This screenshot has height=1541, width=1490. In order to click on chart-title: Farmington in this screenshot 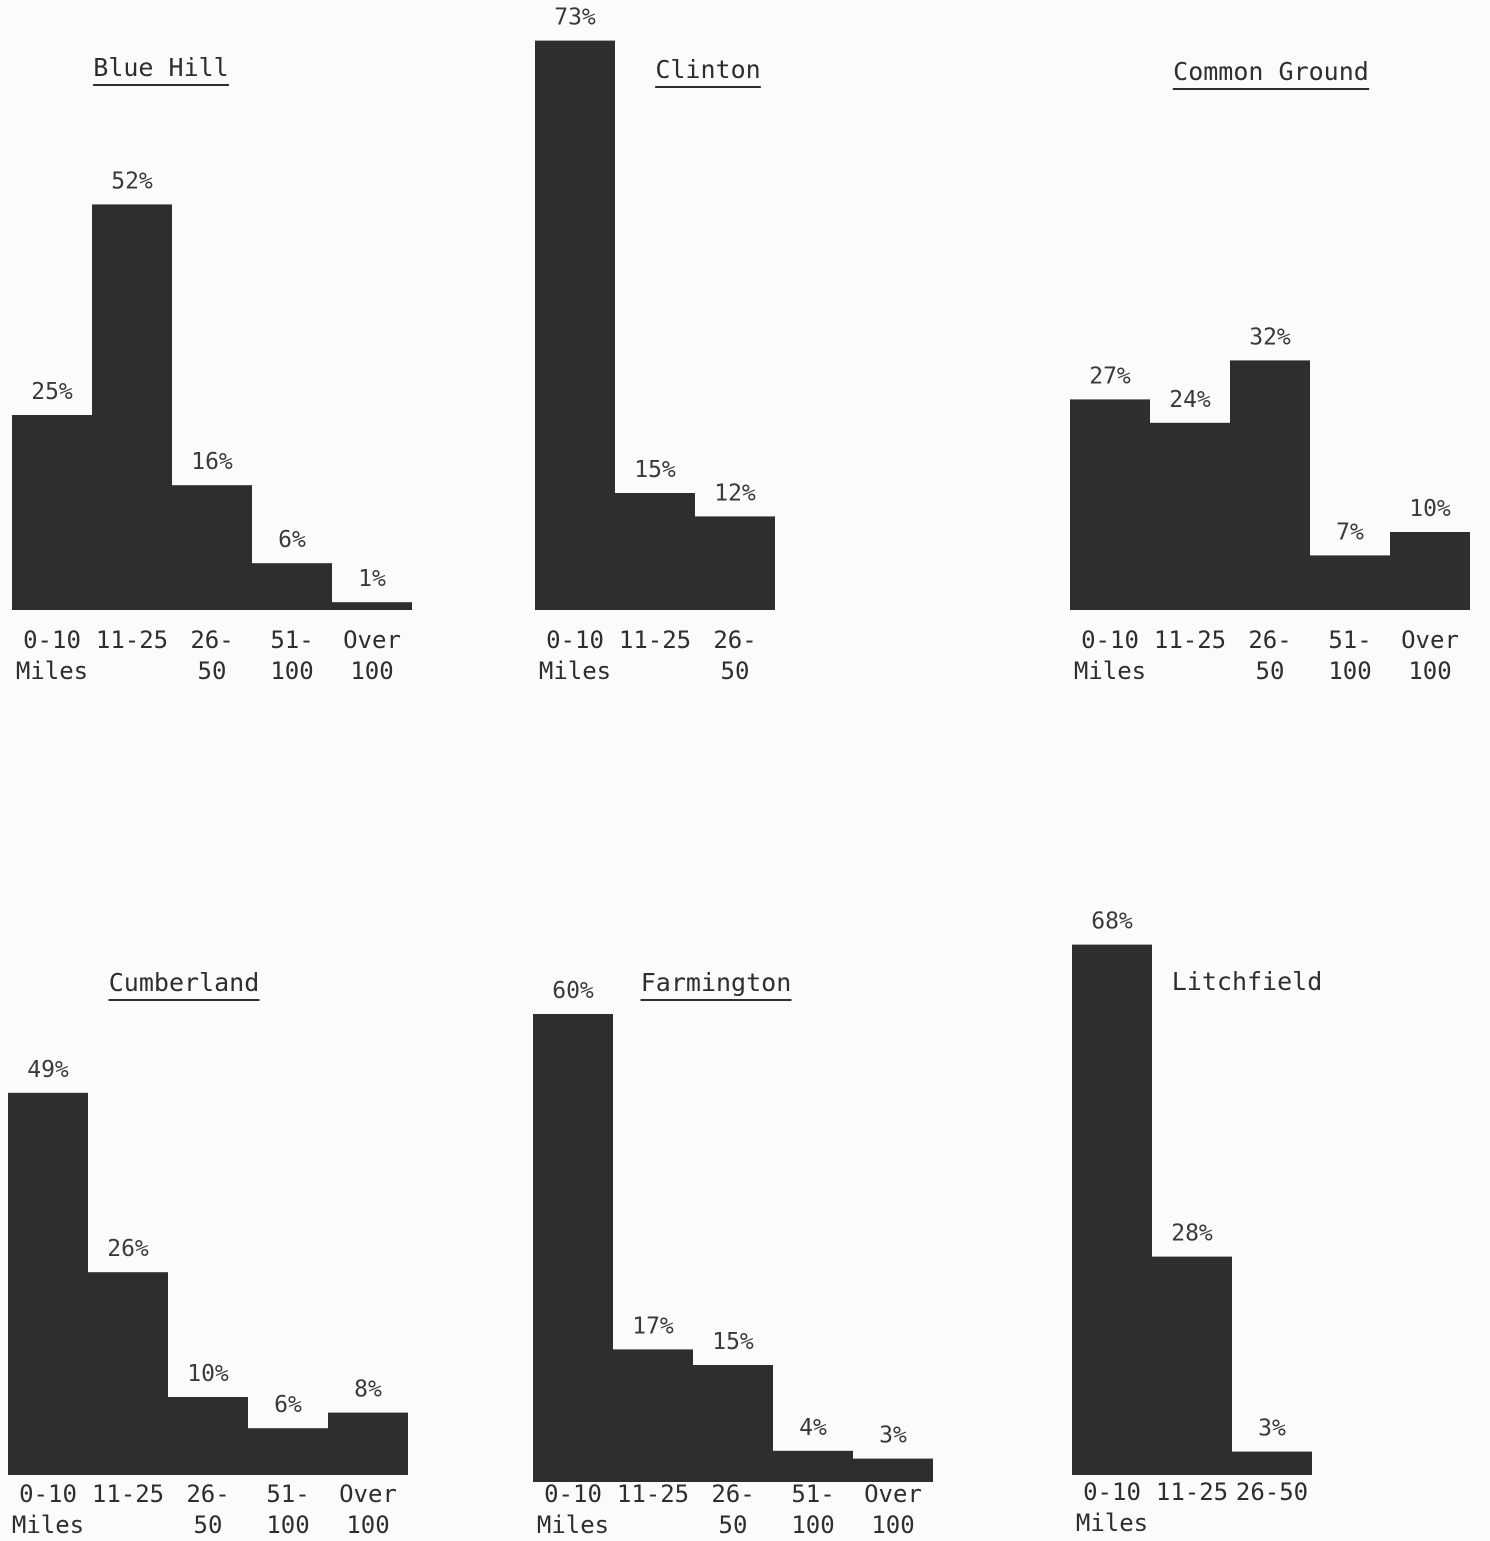, I will do `click(716, 982)`.